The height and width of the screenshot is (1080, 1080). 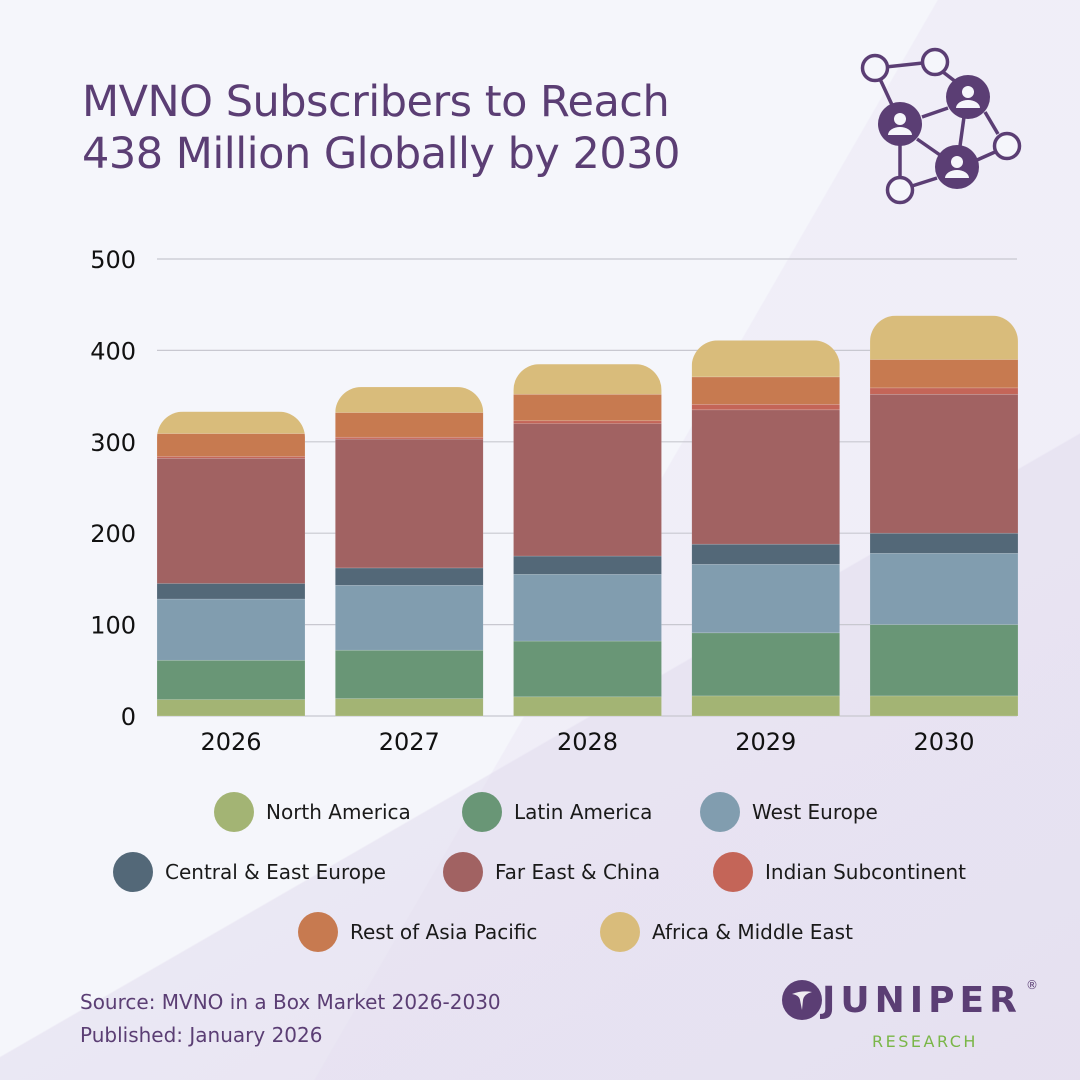 What do you see at coordinates (113, 626) in the screenshot?
I see `y-tick-label: 100` at bounding box center [113, 626].